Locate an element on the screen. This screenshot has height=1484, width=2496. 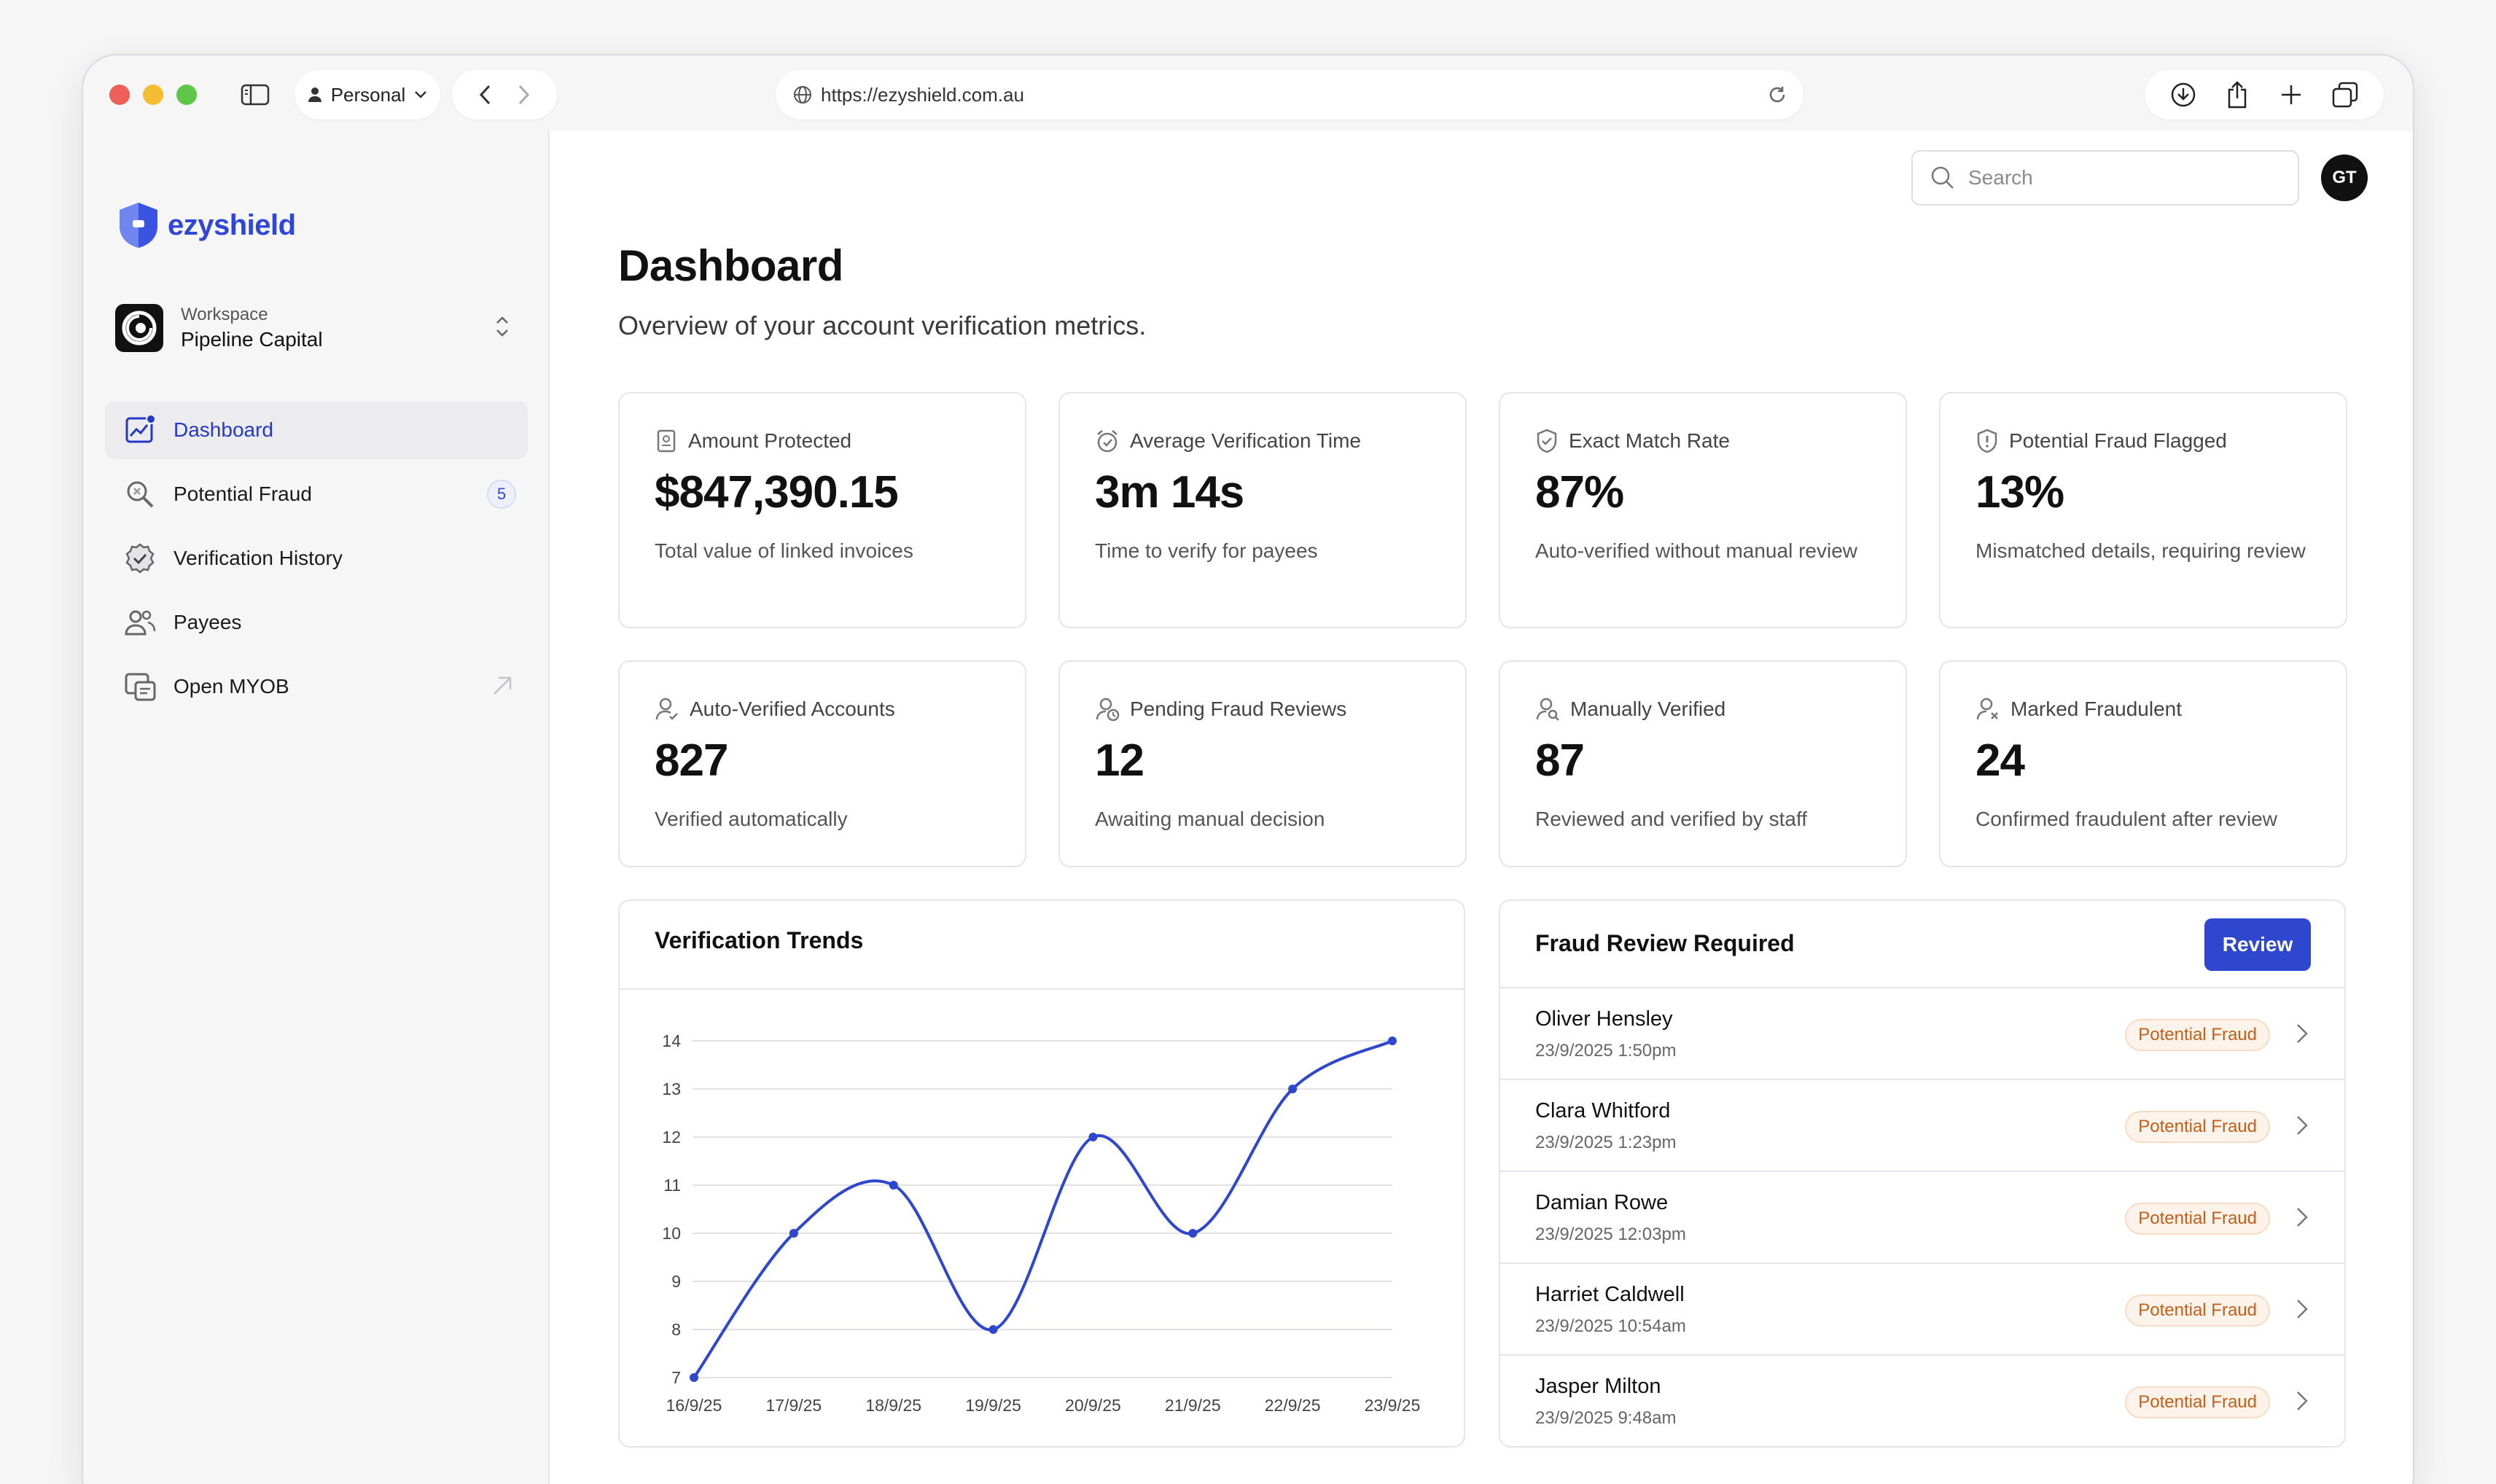
profile-label: Personal is located at coordinates (368, 94).